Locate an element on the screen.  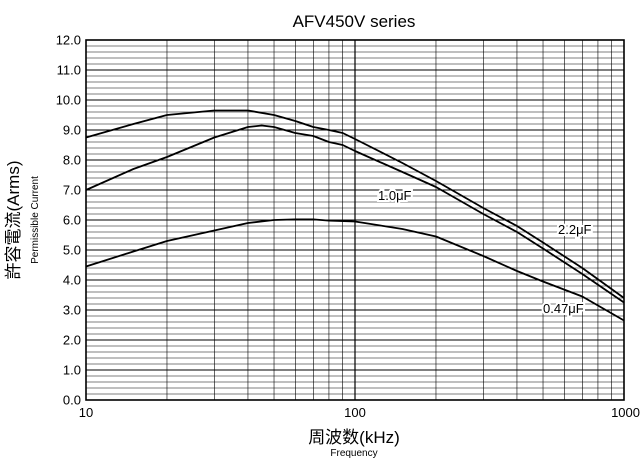
series-label-1-0uf: 1.0μF is located at coordinates (395, 195).